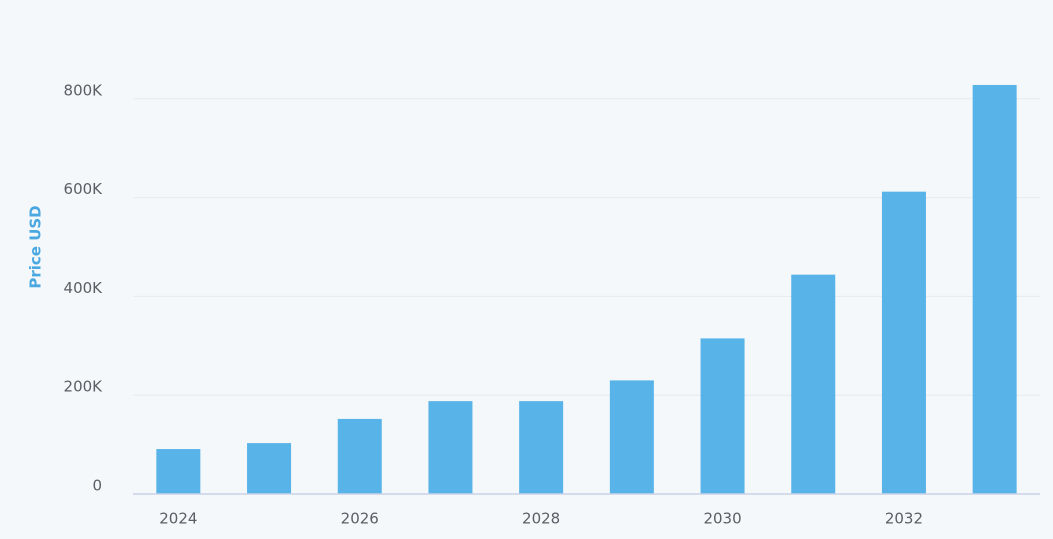 Image resolution: width=1053 pixels, height=539 pixels. I want to click on y-tick-label: 0, so click(97, 486).